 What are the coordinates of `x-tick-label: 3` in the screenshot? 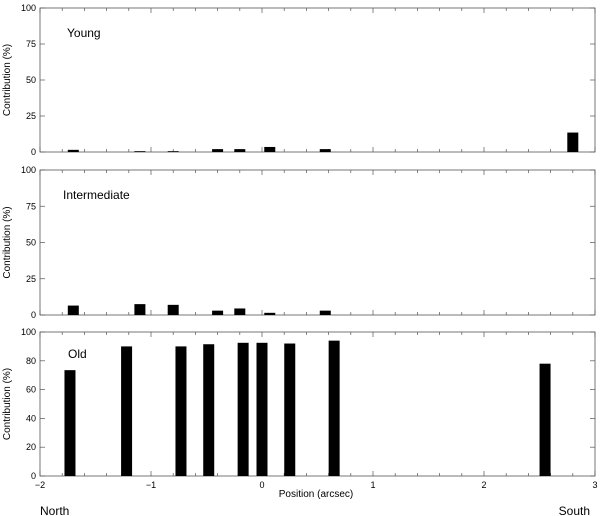 It's located at (594, 485).